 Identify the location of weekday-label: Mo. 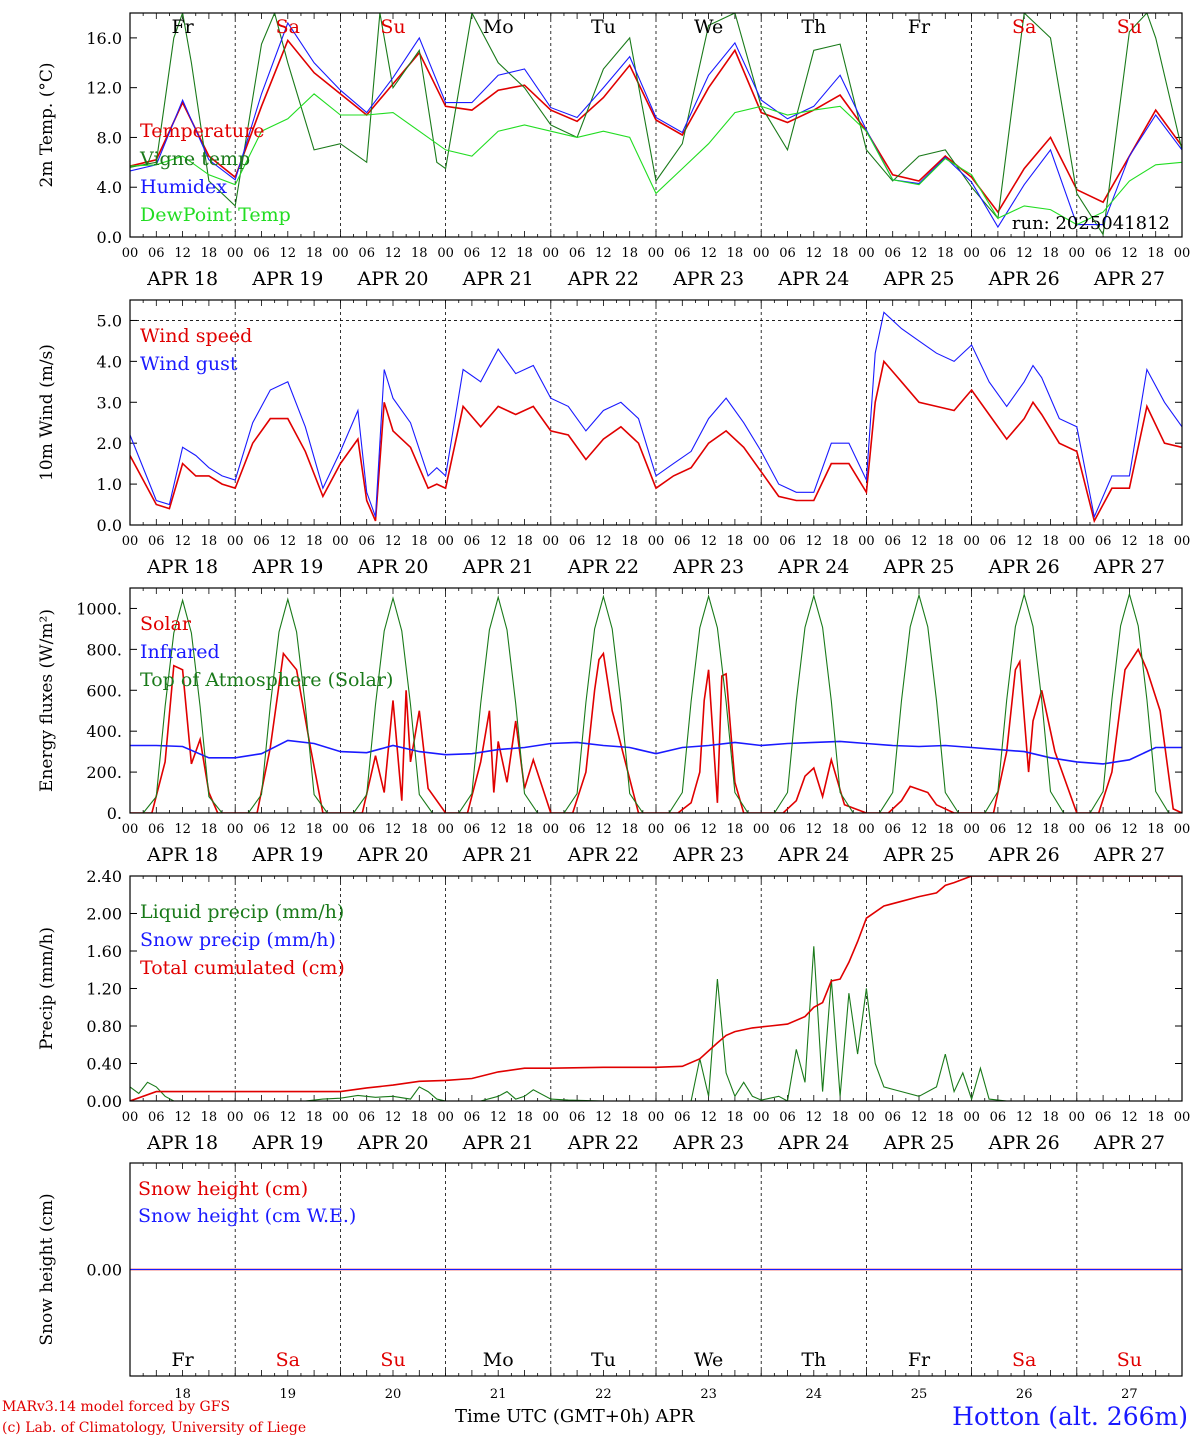
(498, 27).